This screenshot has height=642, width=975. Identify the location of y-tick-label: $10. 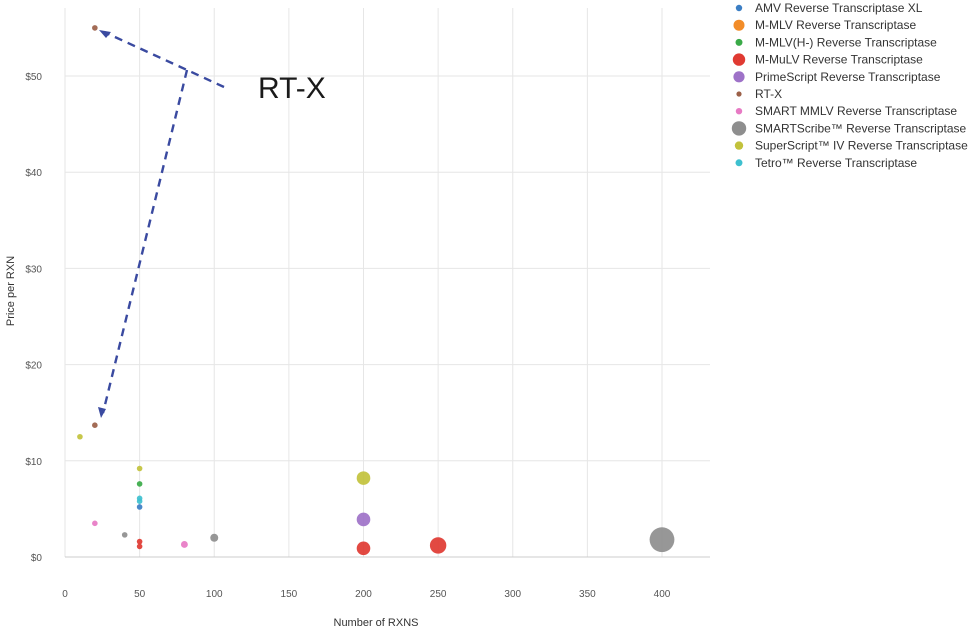
(33, 462).